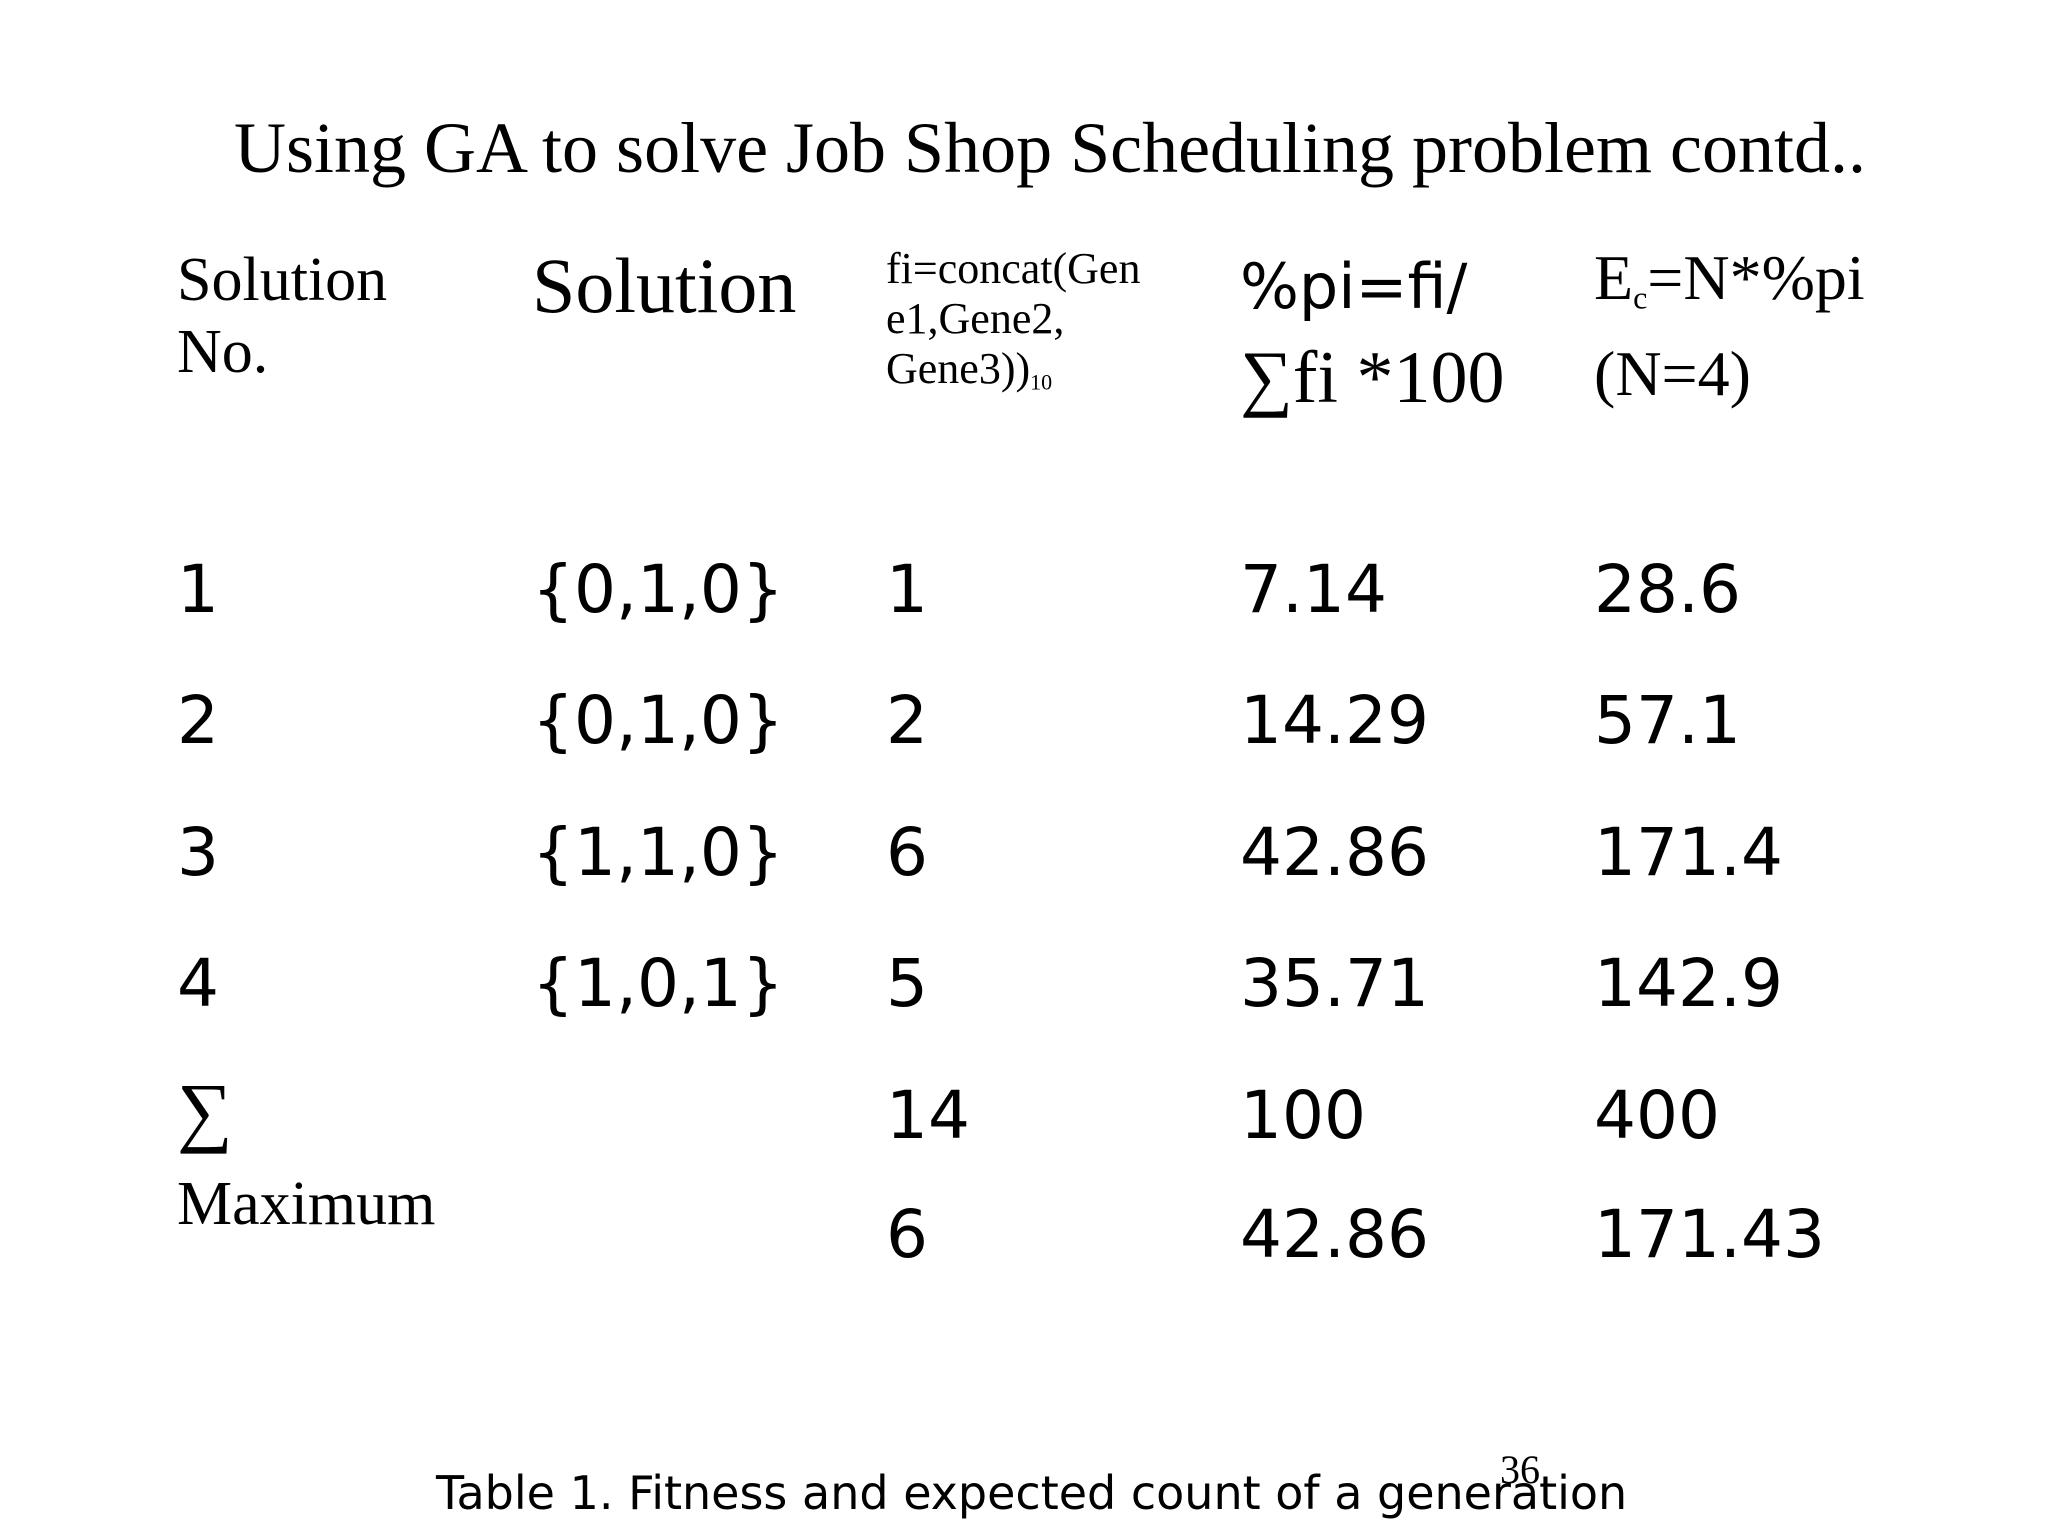 This screenshot has height=1536, width=2048. What do you see at coordinates (1041, 382) in the screenshot?
I see `header-fitness-subscript: 10` at bounding box center [1041, 382].